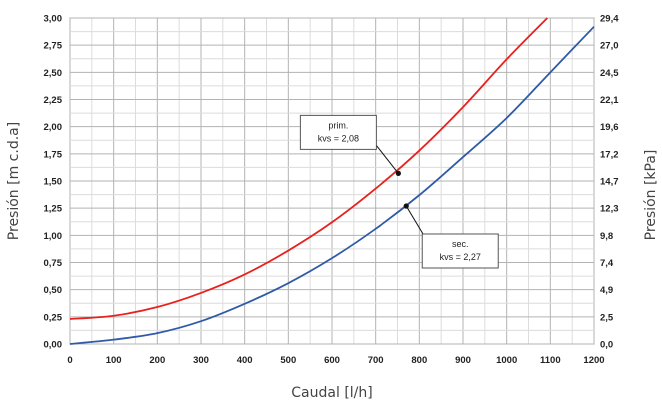 The width and height of the screenshot is (662, 407). What do you see at coordinates (53, 290) in the screenshot?
I see `y-tick-label-left: 0,50` at bounding box center [53, 290].